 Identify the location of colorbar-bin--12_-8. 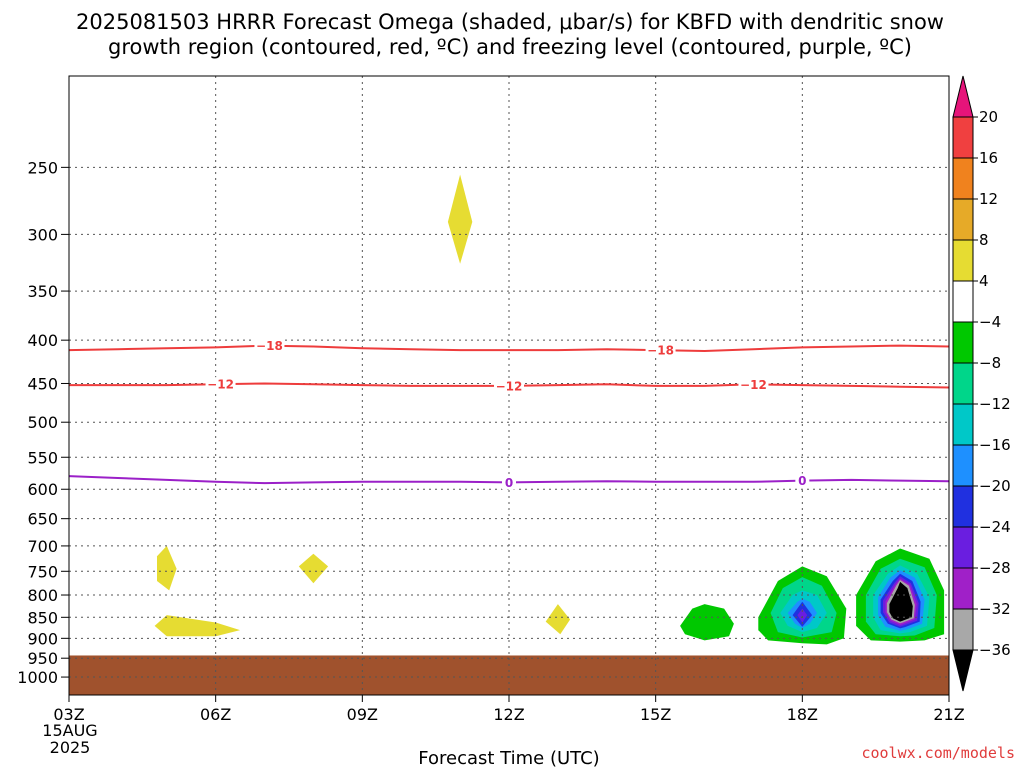
(963, 383).